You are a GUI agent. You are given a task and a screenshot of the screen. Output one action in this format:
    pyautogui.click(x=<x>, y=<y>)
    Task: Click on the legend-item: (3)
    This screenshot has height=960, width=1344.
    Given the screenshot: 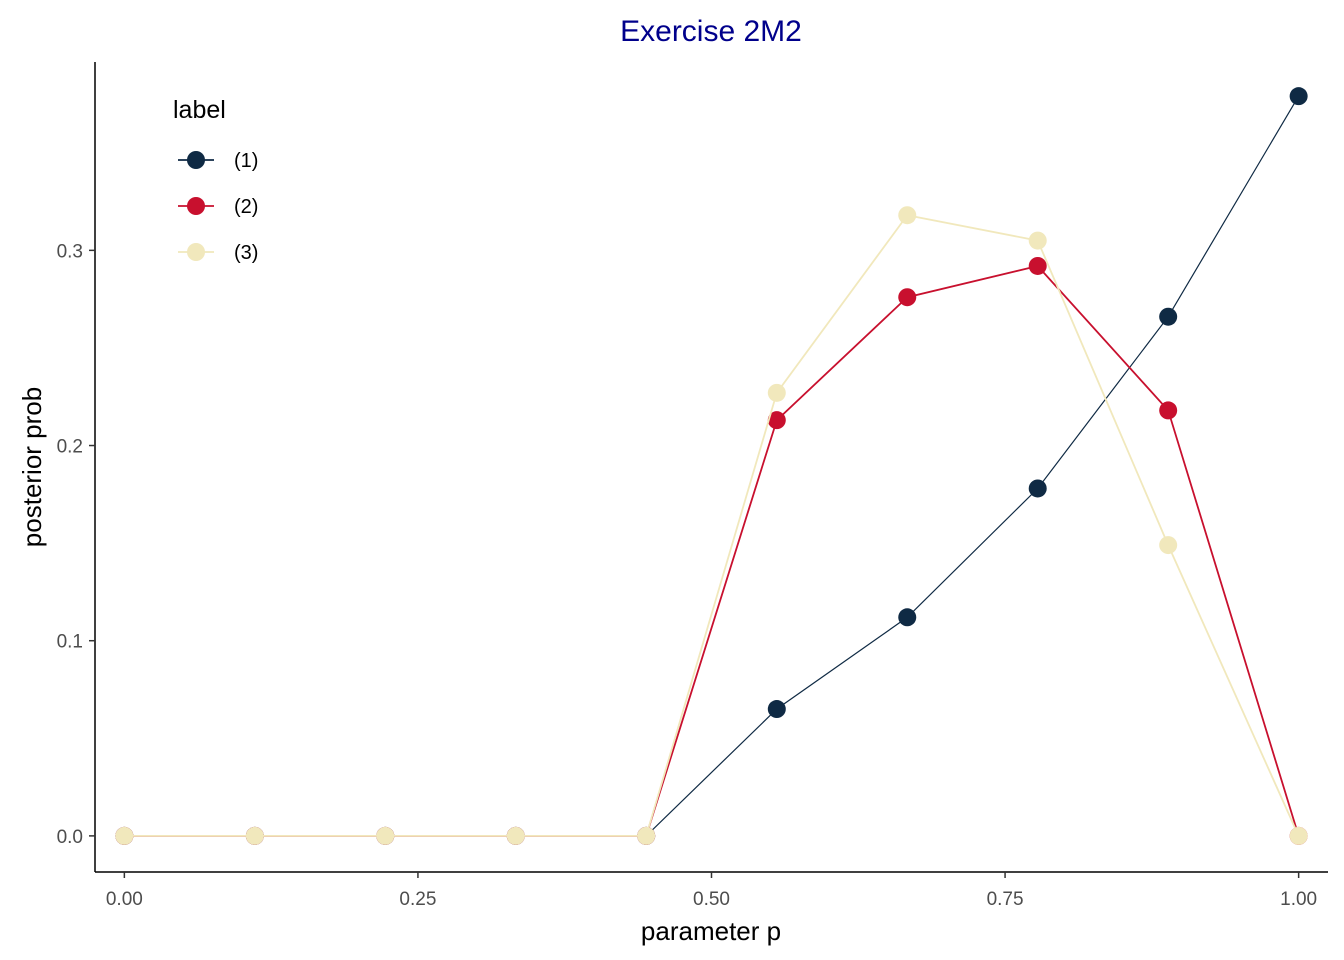 What is the action you would take?
    pyautogui.click(x=218, y=253)
    